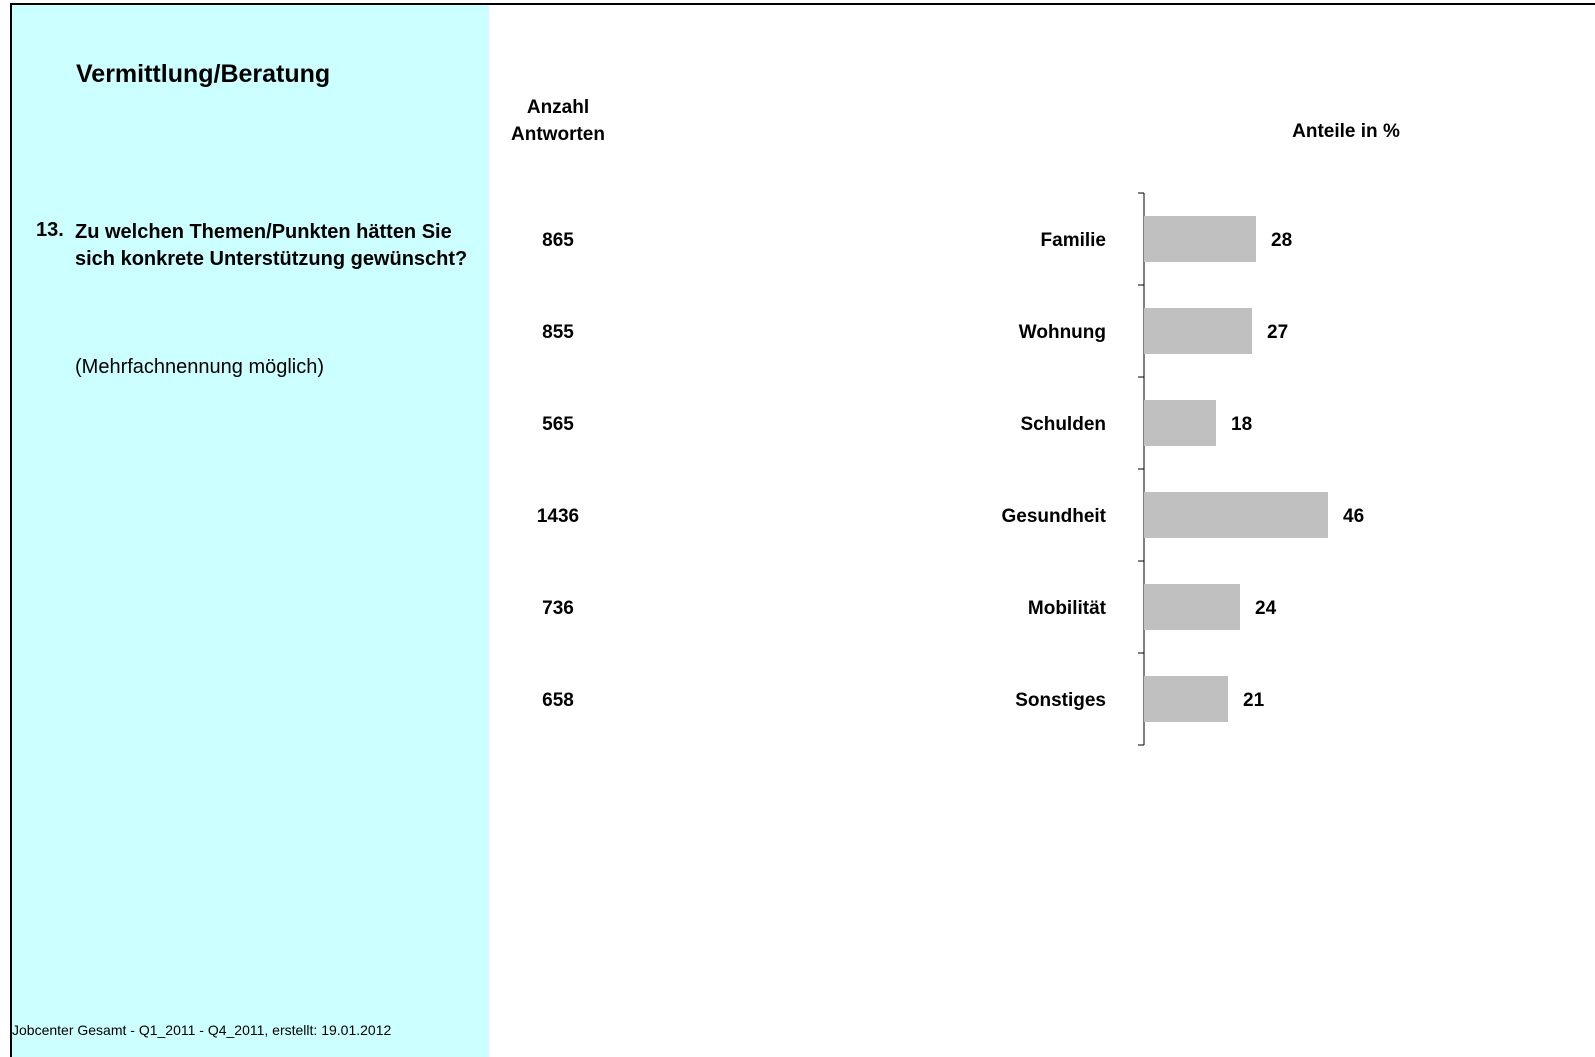  Describe the element at coordinates (1063, 424) in the screenshot. I see `category-label: Schulden` at that location.